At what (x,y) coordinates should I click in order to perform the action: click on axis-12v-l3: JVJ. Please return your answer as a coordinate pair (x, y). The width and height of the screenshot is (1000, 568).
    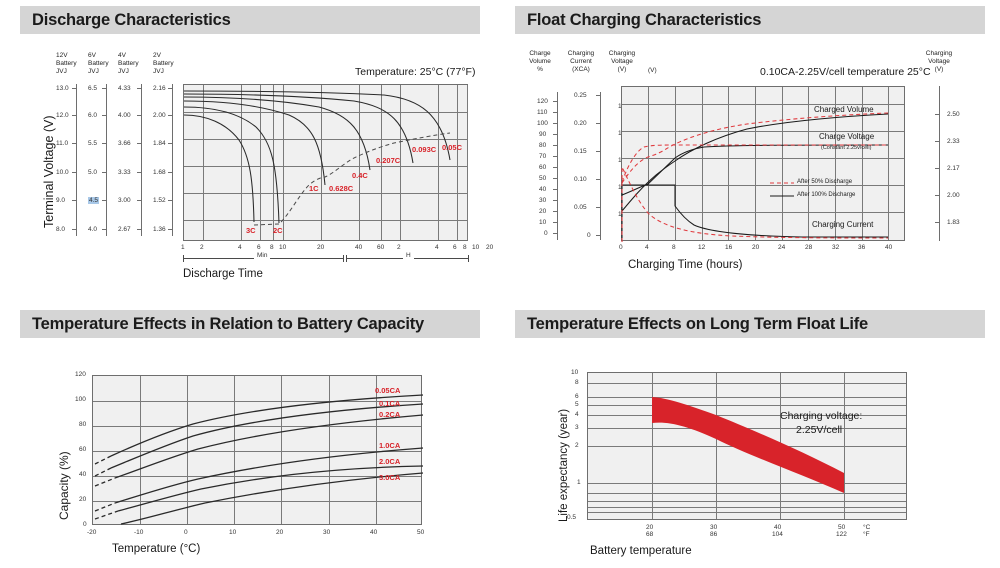
    Looking at the image, I should click on (61, 72).